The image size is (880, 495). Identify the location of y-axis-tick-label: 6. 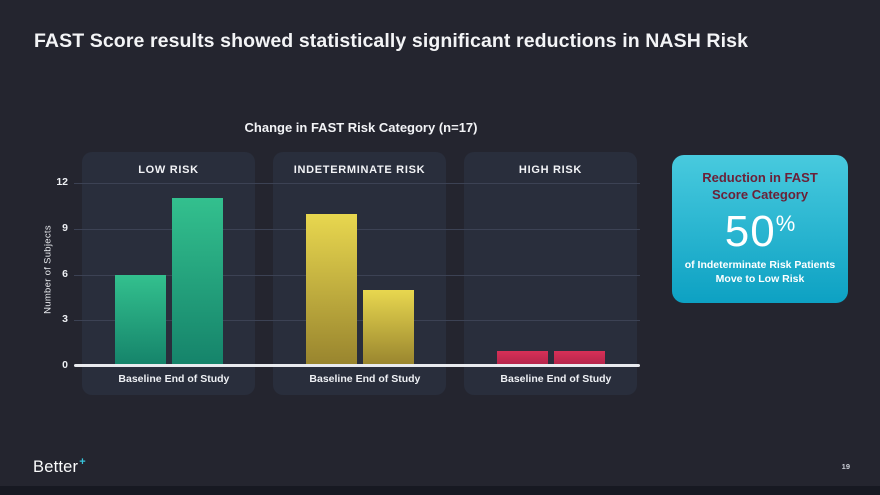
(65, 273).